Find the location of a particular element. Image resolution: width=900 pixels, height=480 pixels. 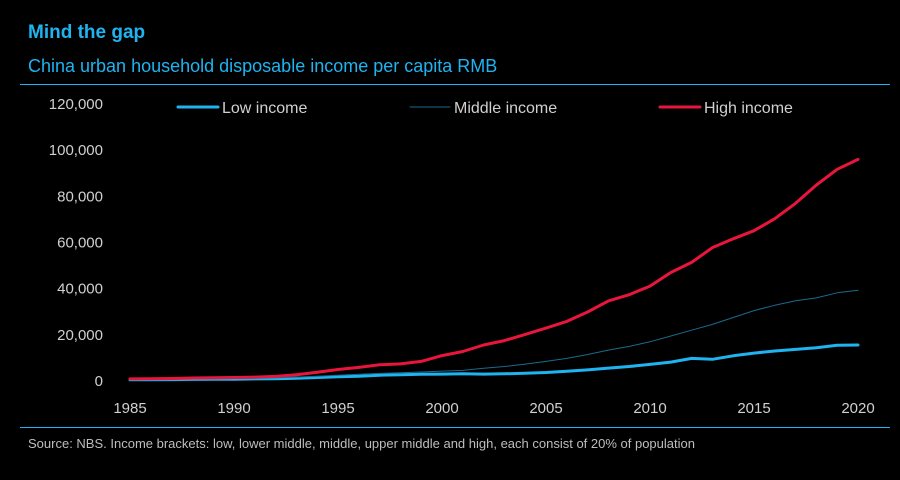

series-line-low-income is located at coordinates (494, 362).